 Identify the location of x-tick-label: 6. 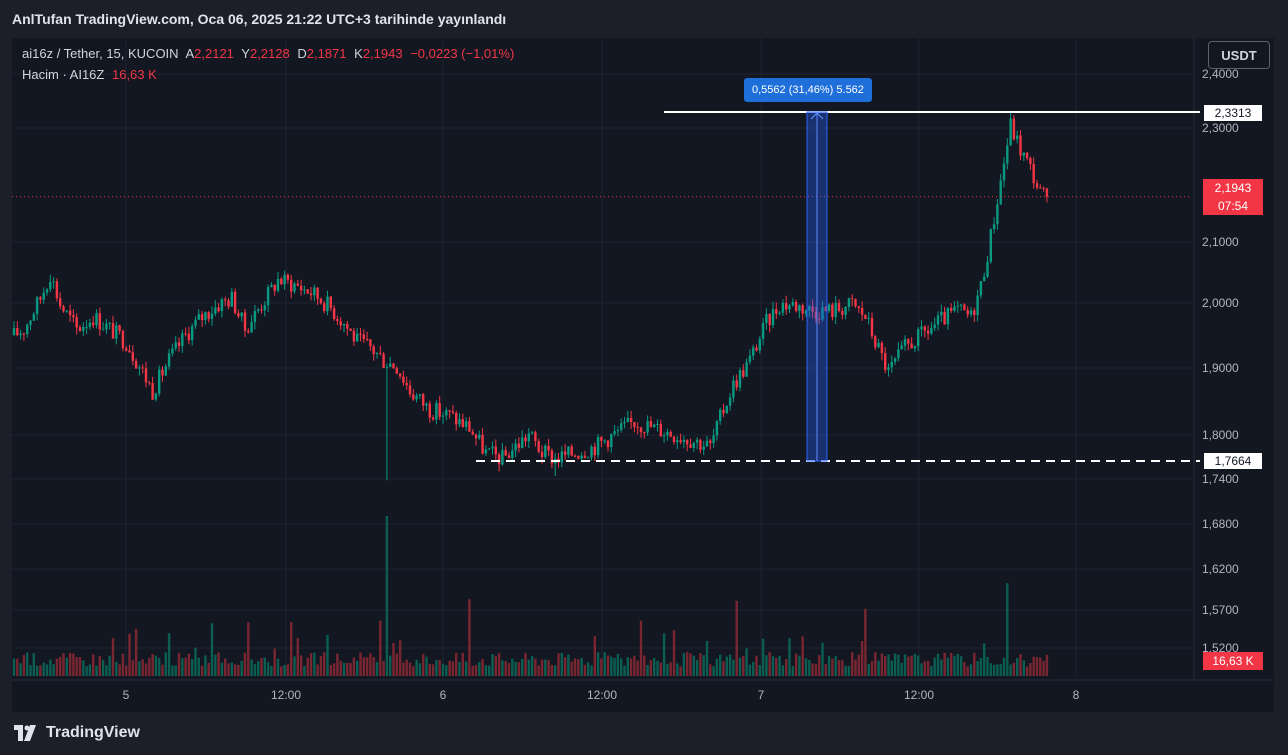
(443, 695).